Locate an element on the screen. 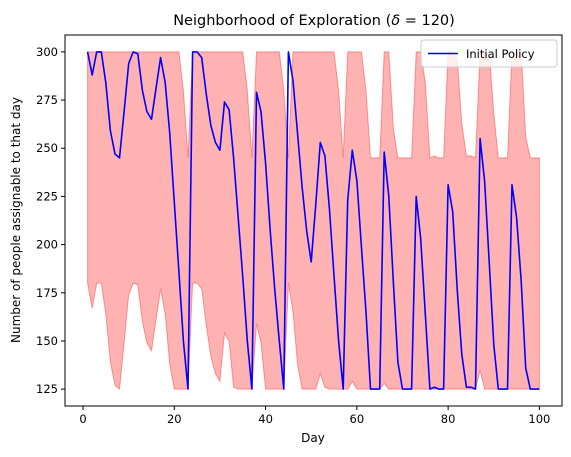 The height and width of the screenshot is (457, 571). y-axis: 125 150 175 200 225 250 275 300 is located at coordinates (50, 220).